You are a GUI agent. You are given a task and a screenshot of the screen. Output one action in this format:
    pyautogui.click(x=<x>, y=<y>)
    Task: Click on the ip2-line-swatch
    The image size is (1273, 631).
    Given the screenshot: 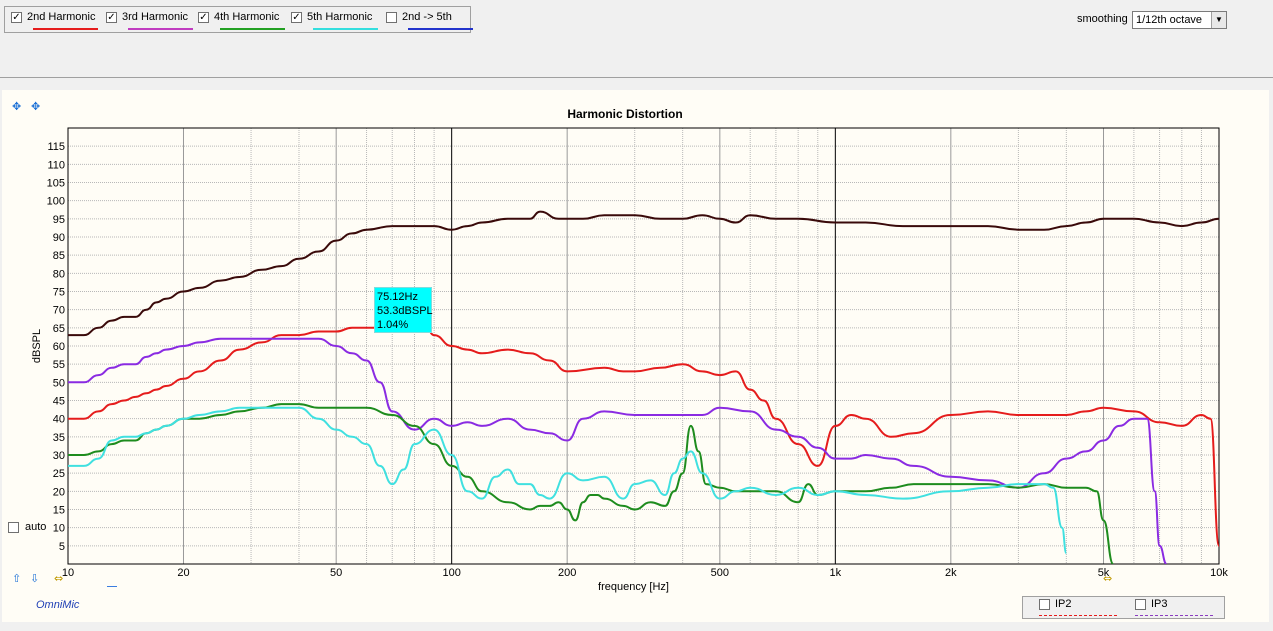 What is the action you would take?
    pyautogui.click(x=1078, y=615)
    